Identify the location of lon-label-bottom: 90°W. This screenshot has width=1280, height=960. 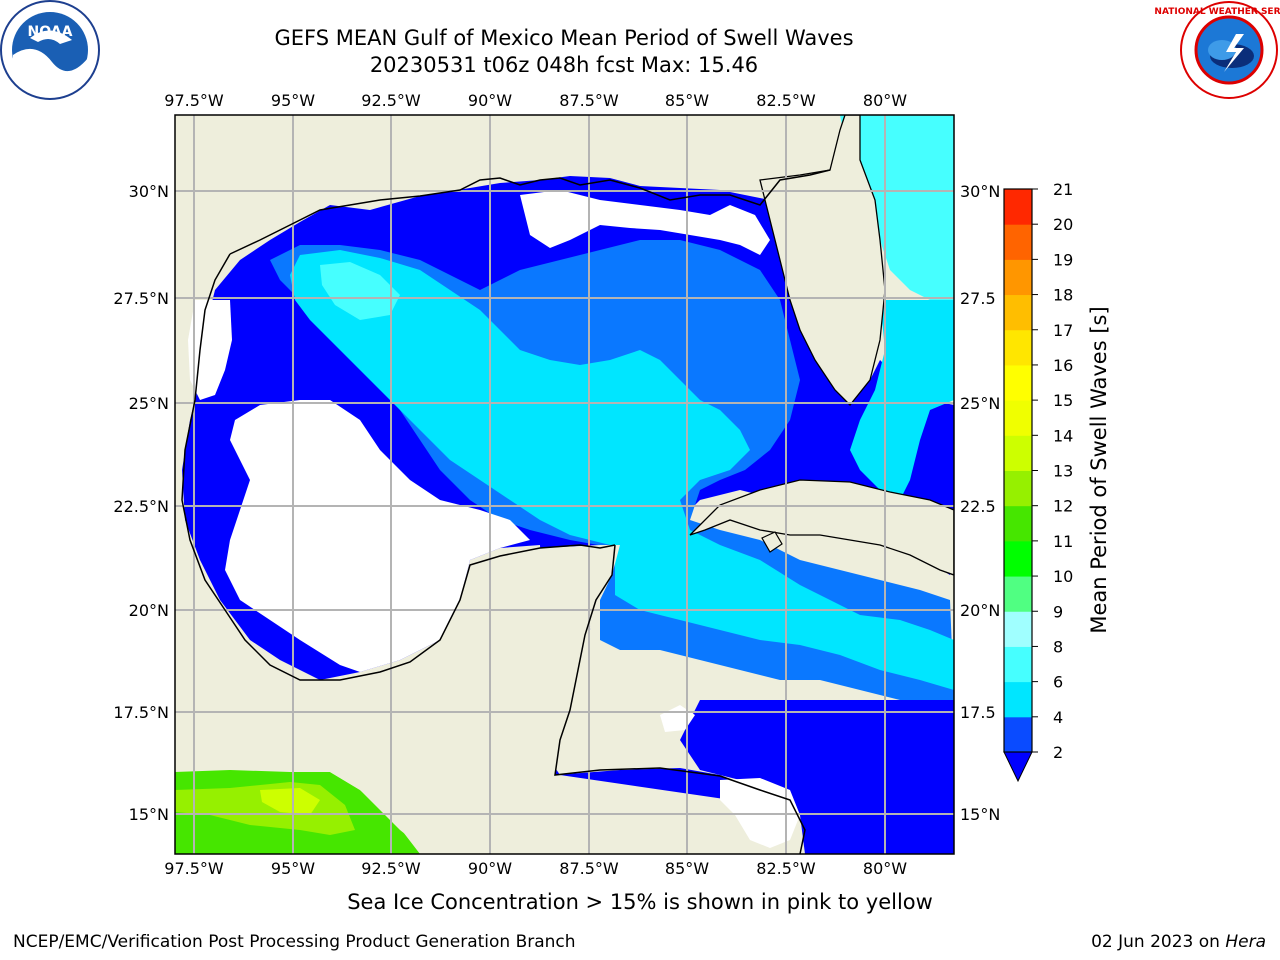
(490, 868).